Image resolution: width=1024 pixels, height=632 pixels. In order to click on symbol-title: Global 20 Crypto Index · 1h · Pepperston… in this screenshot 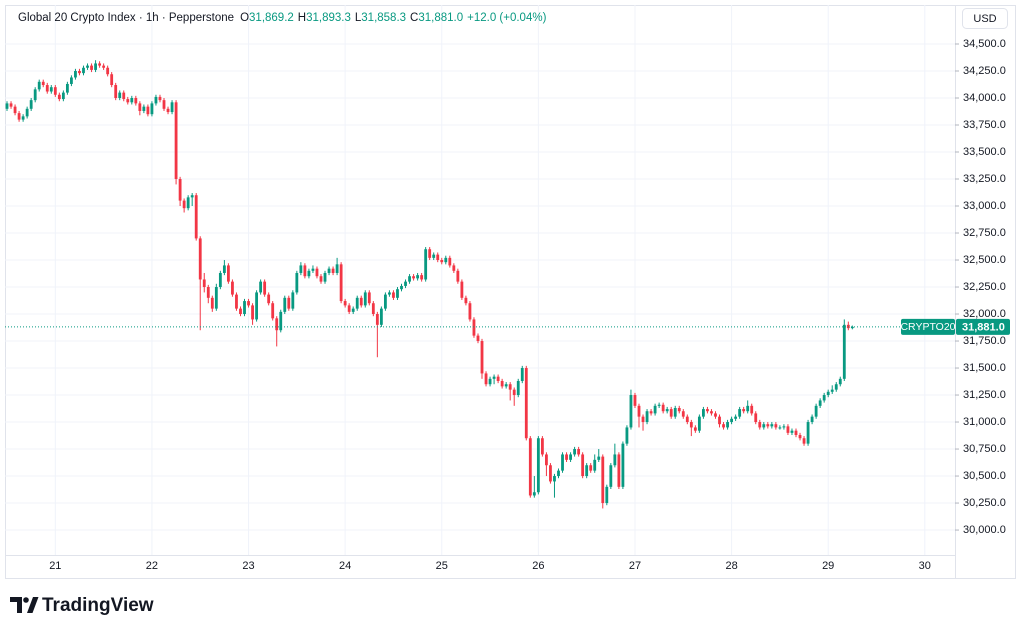, I will do `click(126, 18)`.